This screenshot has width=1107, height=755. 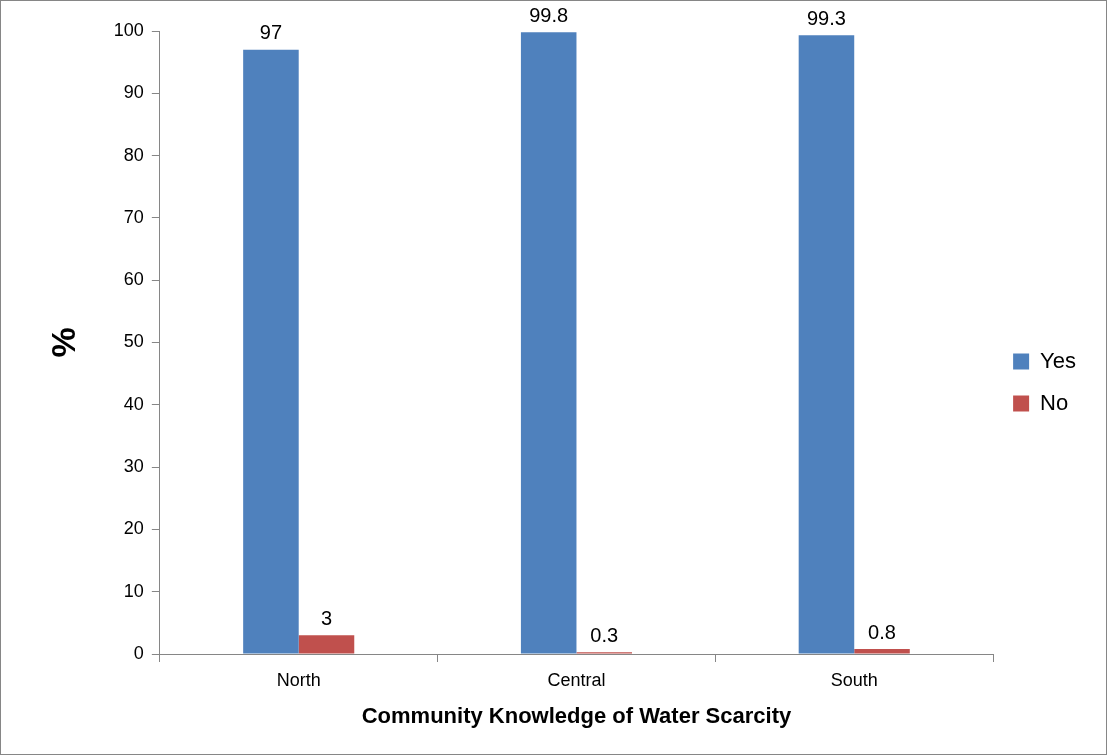 I want to click on y-tick-label: 70, so click(x=133, y=216).